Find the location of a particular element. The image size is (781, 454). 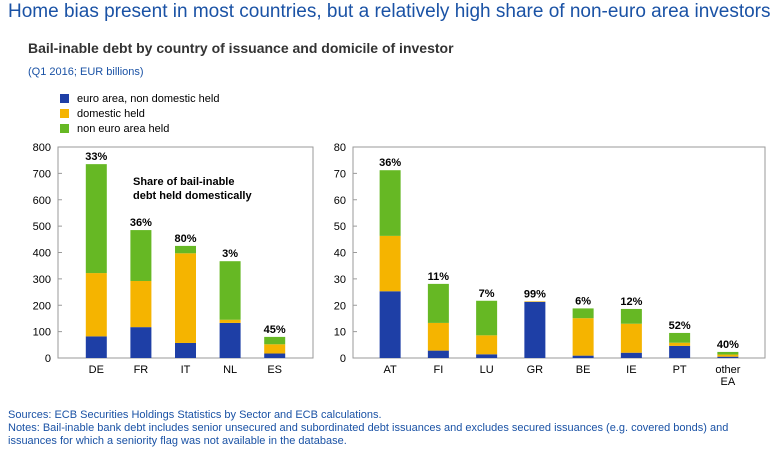

legend-swatch-non-euro is located at coordinates (64, 128).